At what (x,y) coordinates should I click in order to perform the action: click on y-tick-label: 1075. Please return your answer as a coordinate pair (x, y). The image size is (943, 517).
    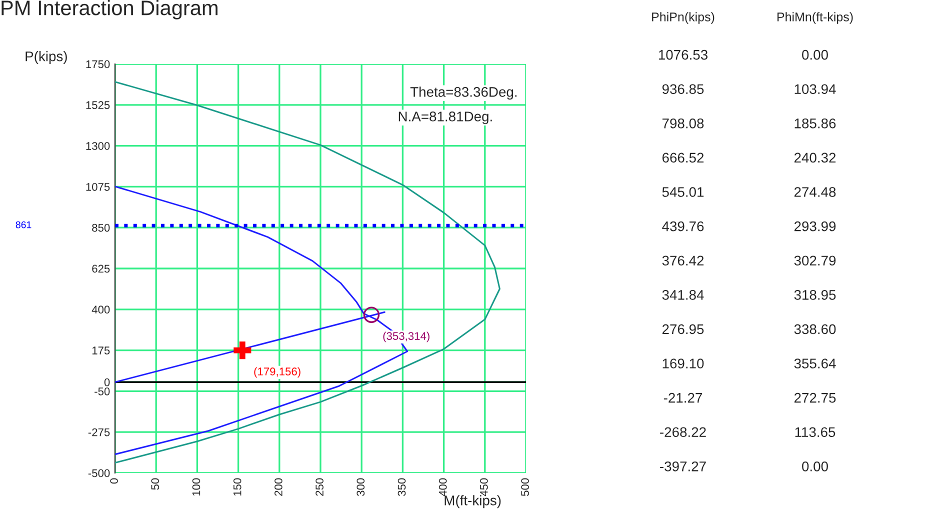
    Looking at the image, I should click on (98, 186).